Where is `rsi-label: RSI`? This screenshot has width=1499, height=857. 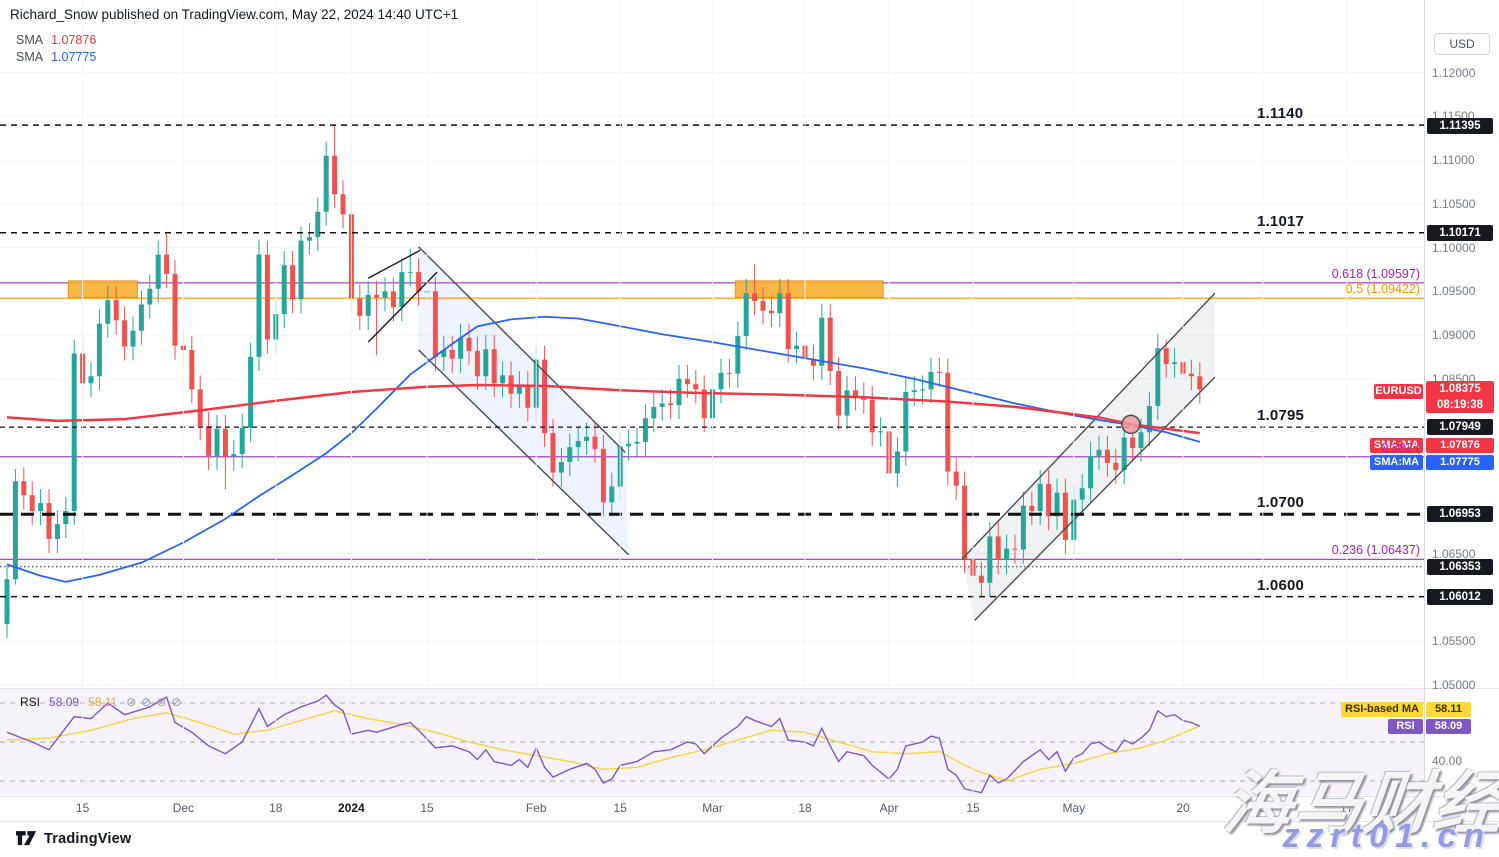
rsi-label: RSI is located at coordinates (30, 702).